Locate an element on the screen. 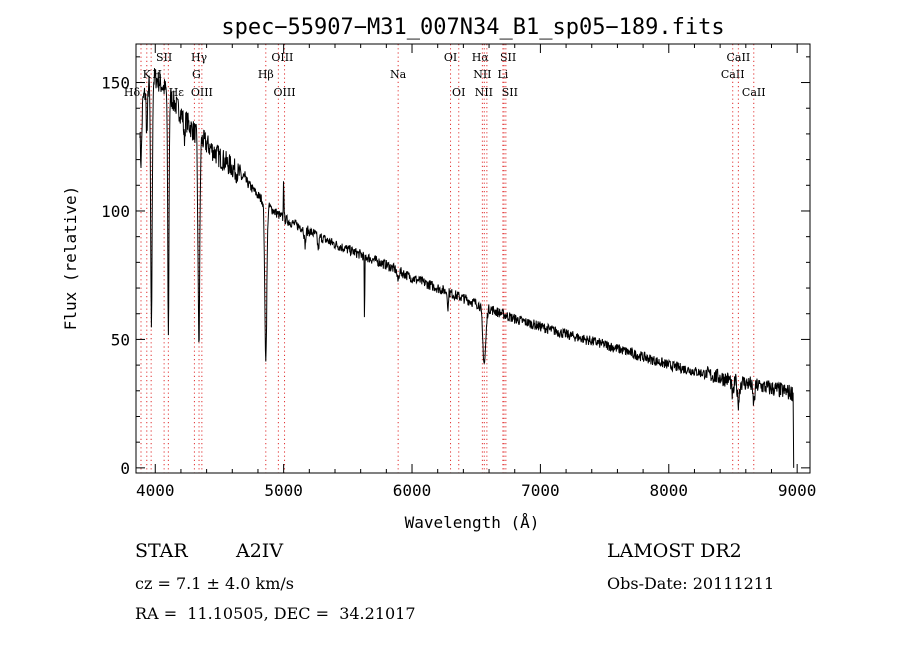  marker-label-11: Na is located at coordinates (398, 74).